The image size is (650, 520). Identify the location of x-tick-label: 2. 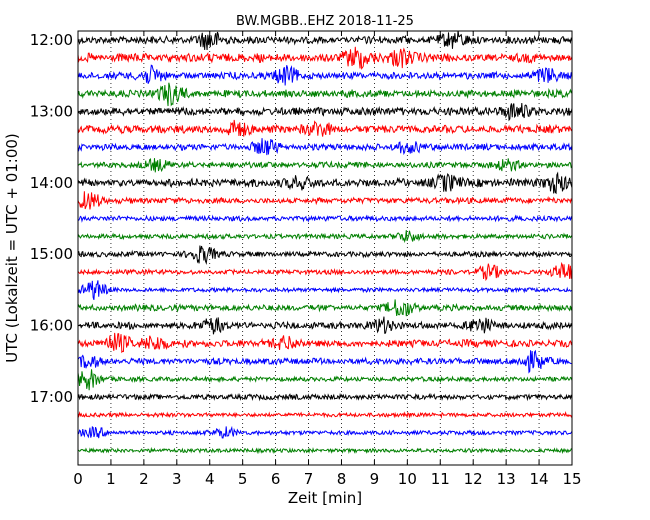
(144, 479).